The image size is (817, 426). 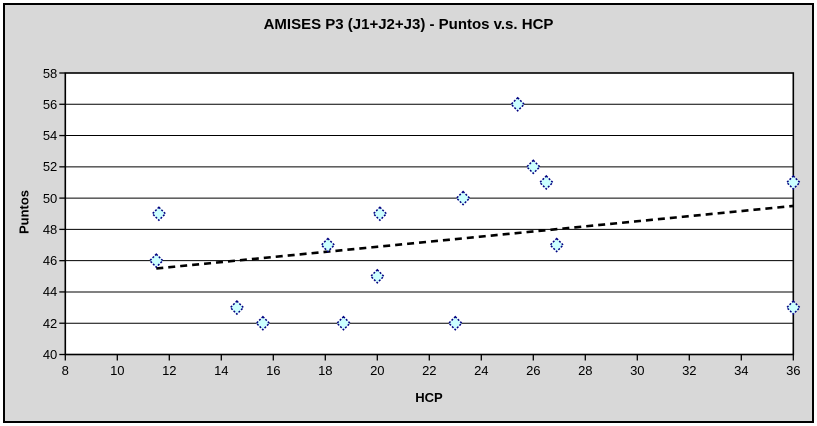 What do you see at coordinates (793, 370) in the screenshot?
I see `x-tick-label: 36` at bounding box center [793, 370].